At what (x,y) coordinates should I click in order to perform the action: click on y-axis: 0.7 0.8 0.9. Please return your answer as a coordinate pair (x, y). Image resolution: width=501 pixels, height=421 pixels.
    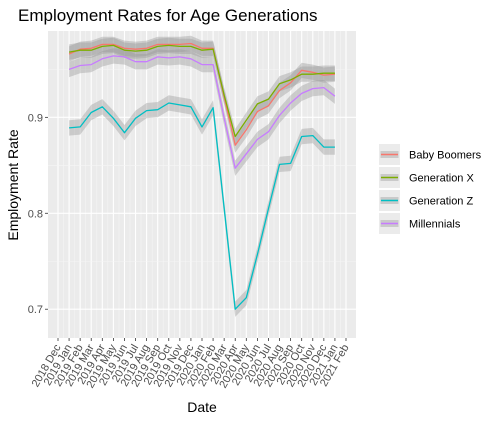
    Looking at the image, I should click on (38, 214).